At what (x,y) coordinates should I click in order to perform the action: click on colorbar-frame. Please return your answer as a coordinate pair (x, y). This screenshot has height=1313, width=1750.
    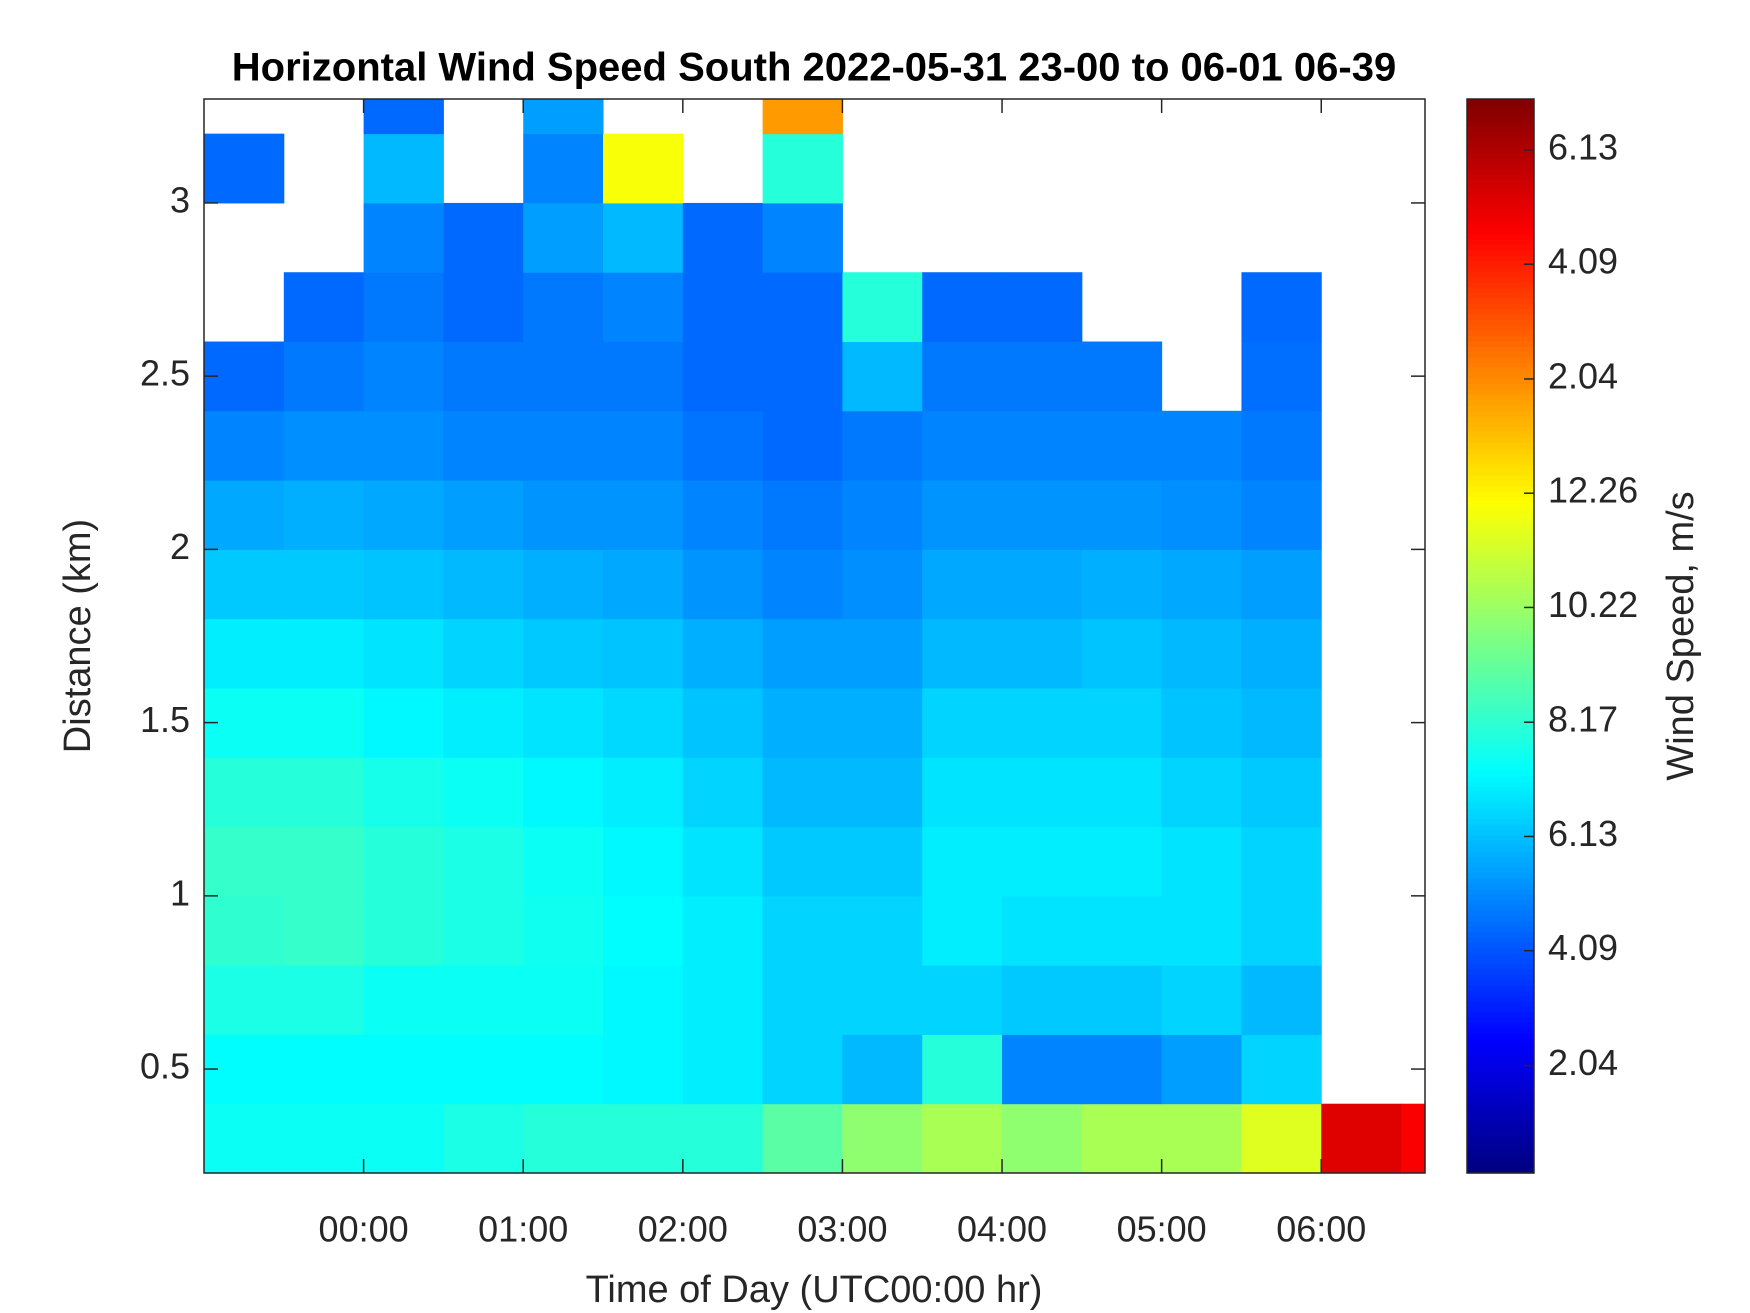
    Looking at the image, I should click on (1500, 636).